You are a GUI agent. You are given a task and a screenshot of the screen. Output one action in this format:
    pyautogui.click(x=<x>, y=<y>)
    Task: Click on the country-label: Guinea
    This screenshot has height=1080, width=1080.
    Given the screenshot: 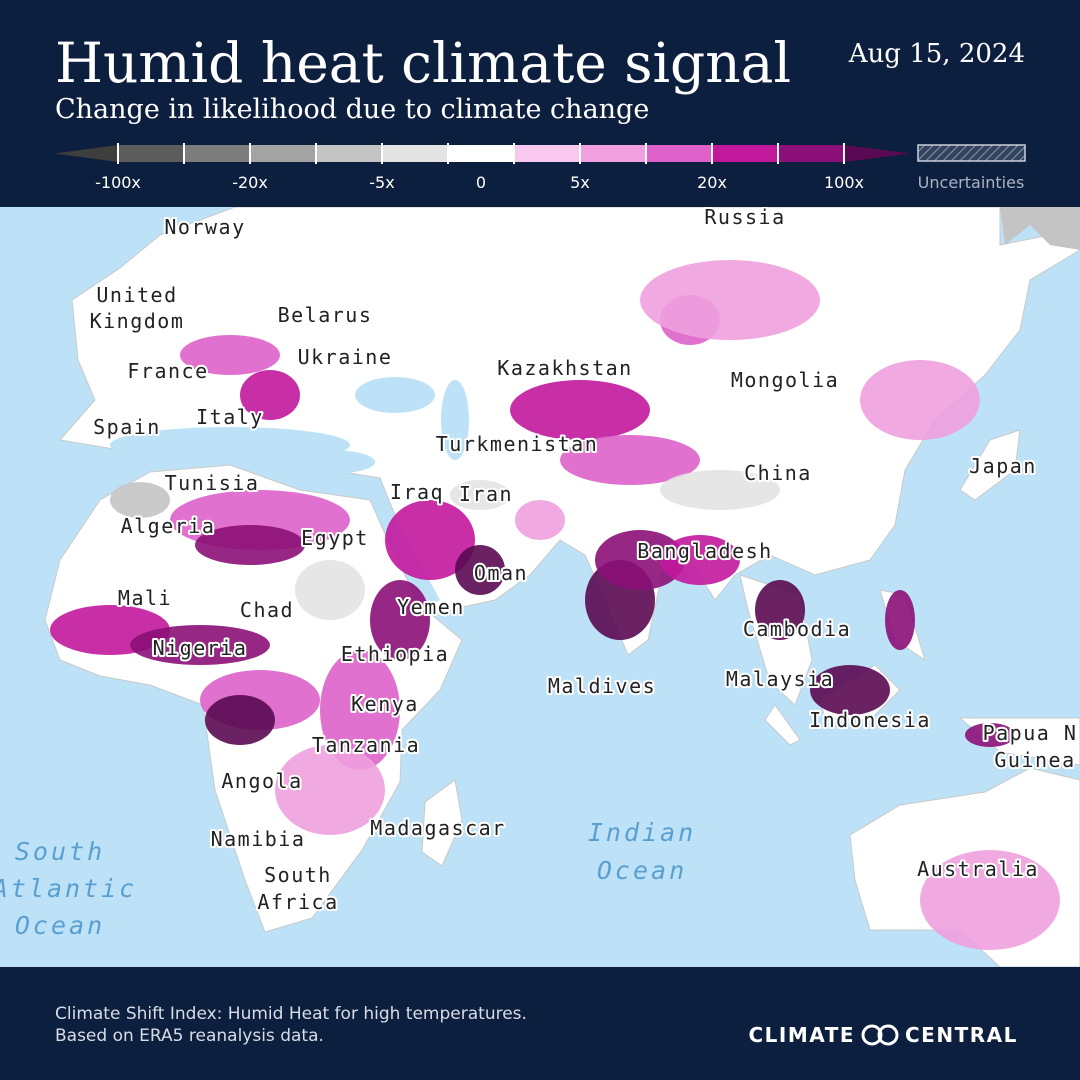 What is the action you would take?
    pyautogui.click(x=1034, y=760)
    